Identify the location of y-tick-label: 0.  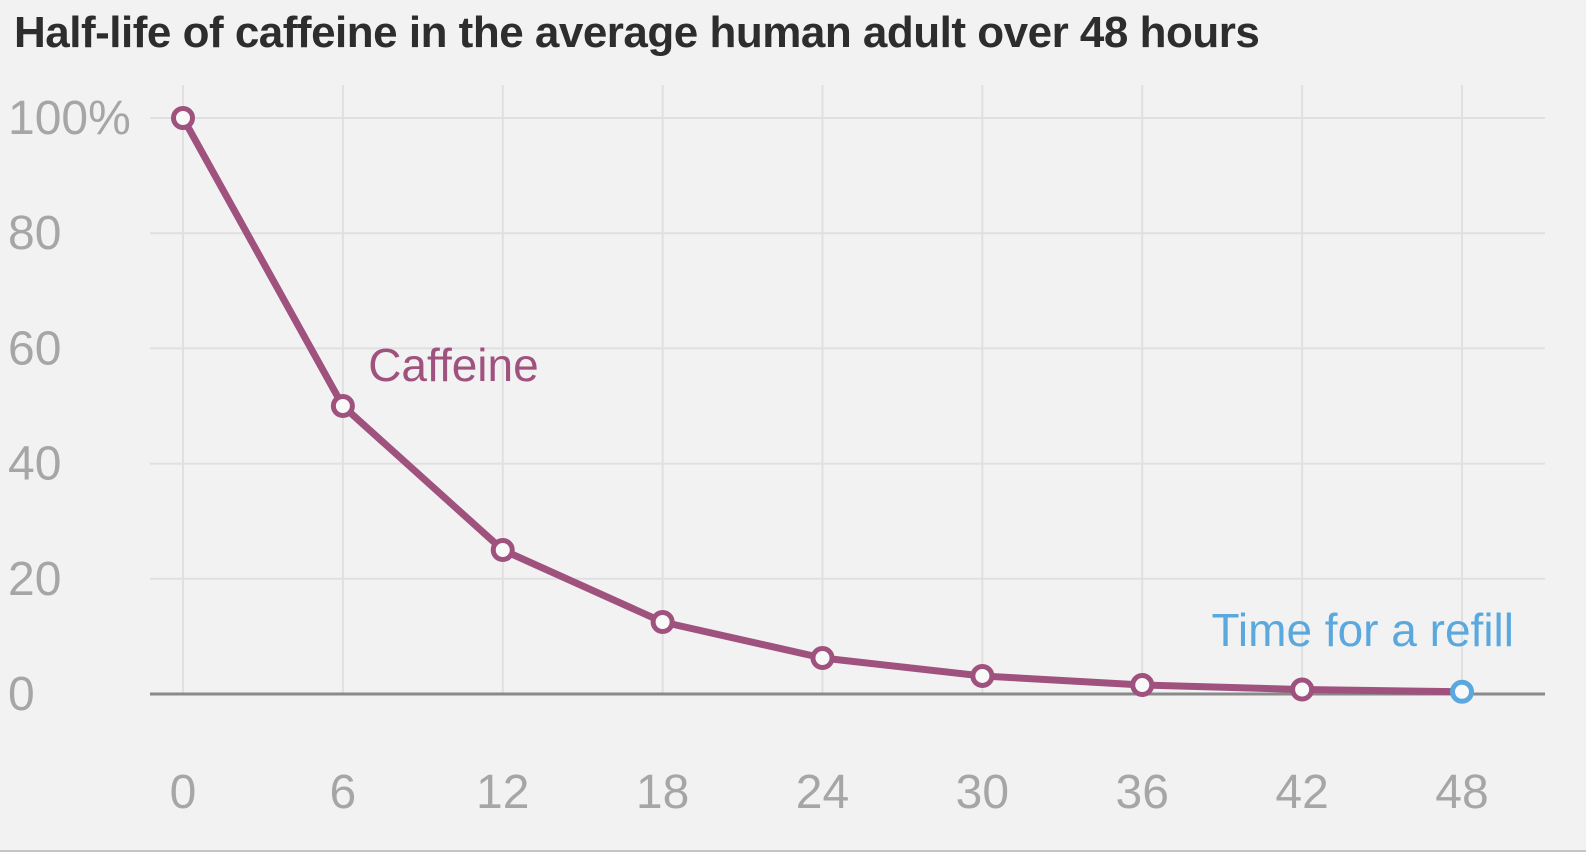
(21, 694).